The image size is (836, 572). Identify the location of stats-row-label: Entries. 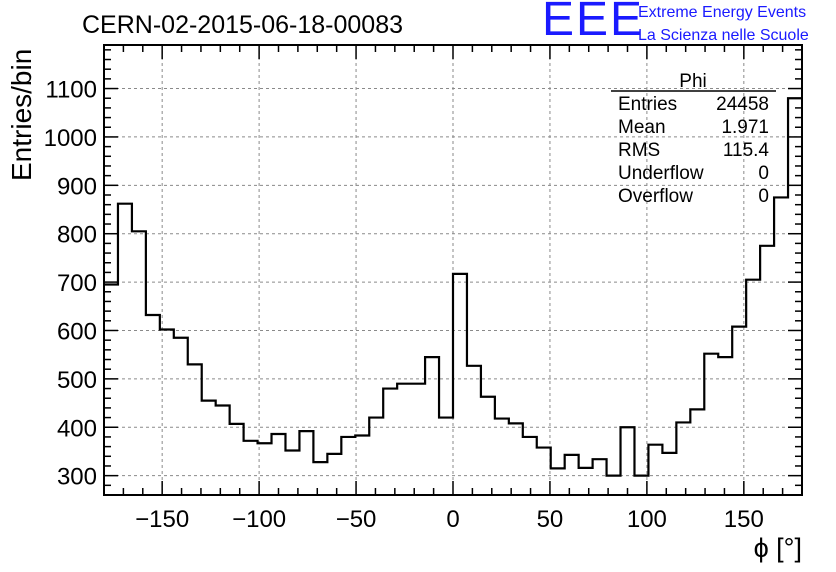
(647, 104).